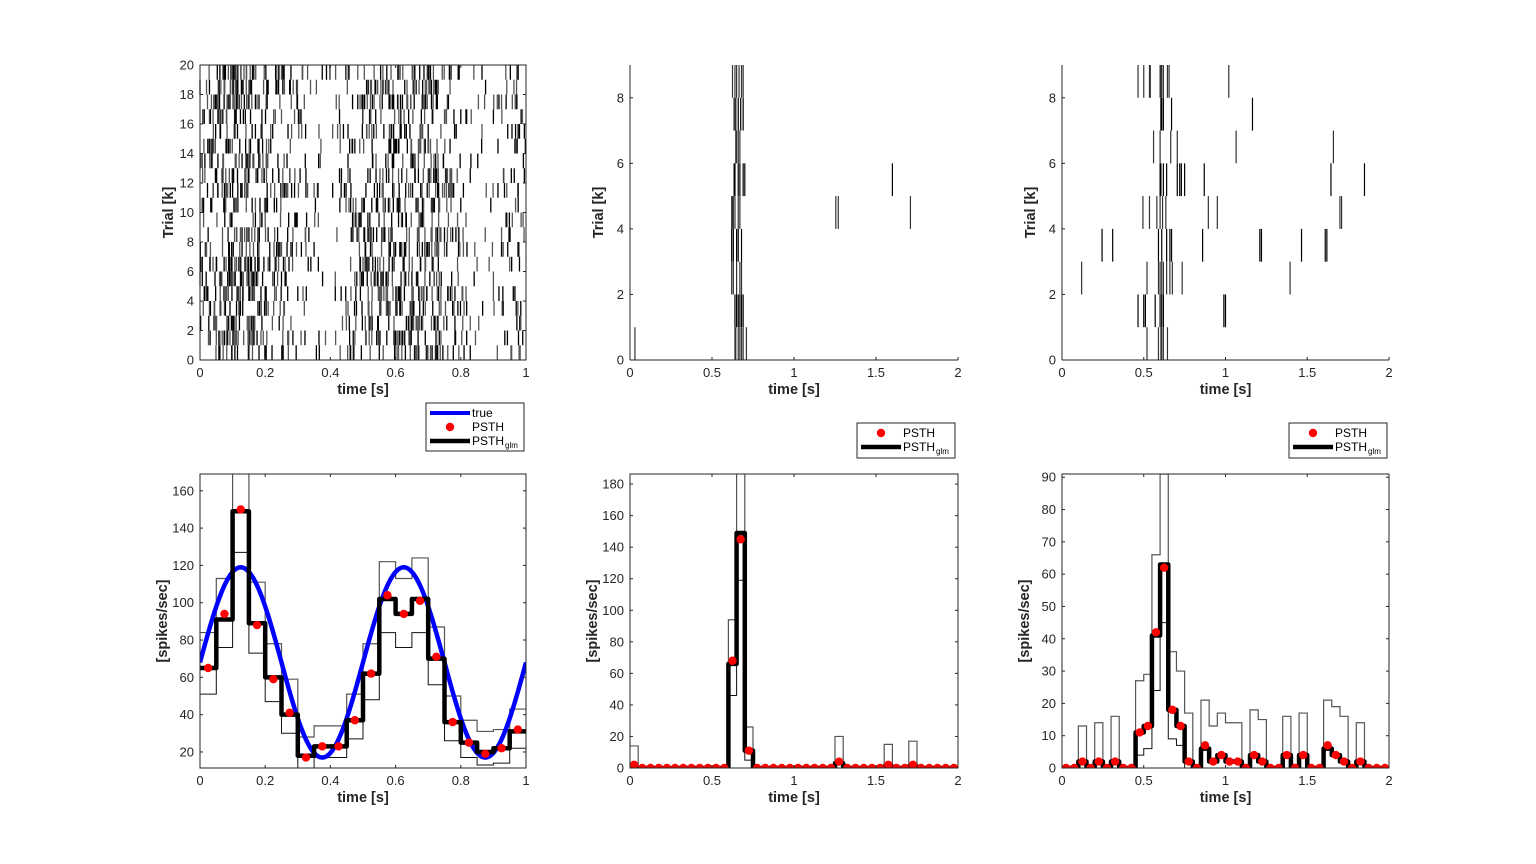  I want to click on y-tick-label: 30, so click(1049, 671).